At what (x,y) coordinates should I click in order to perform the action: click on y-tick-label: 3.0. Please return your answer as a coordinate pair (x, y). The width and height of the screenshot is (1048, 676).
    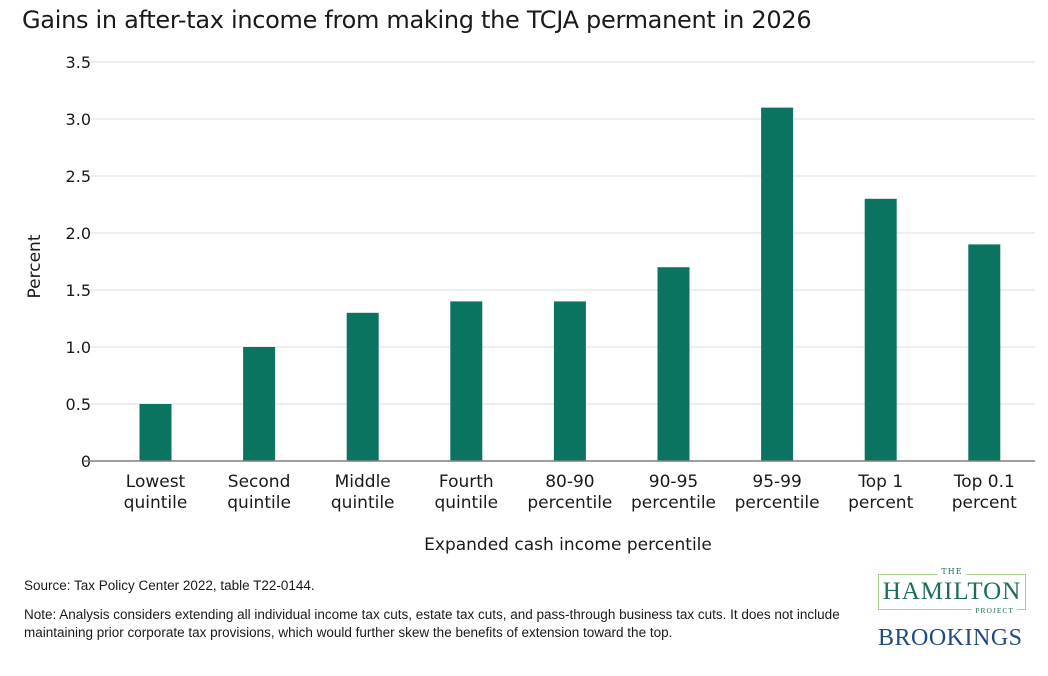
    Looking at the image, I should click on (78, 119).